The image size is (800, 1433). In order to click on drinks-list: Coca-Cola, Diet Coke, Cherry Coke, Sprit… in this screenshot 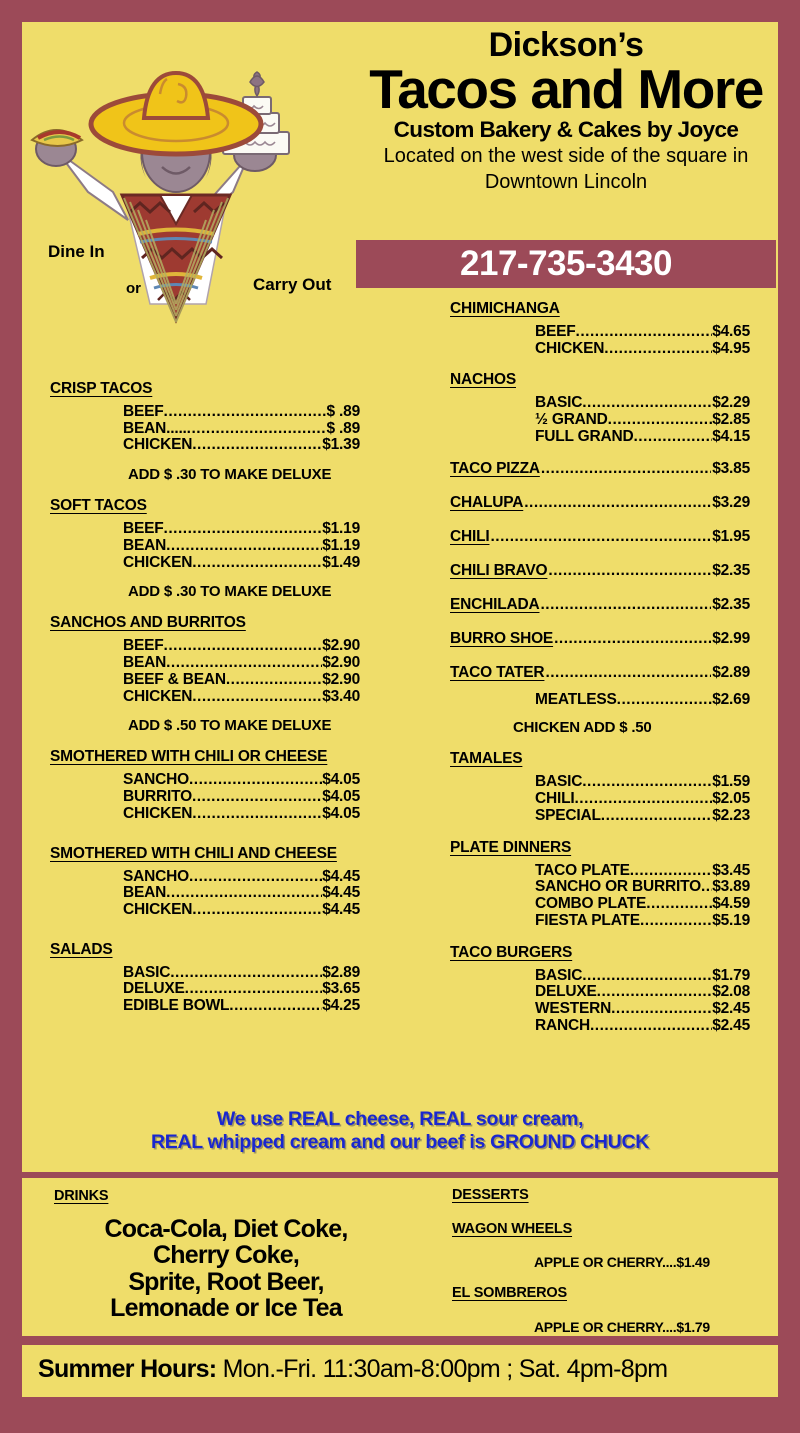, I will do `click(226, 1268)`.